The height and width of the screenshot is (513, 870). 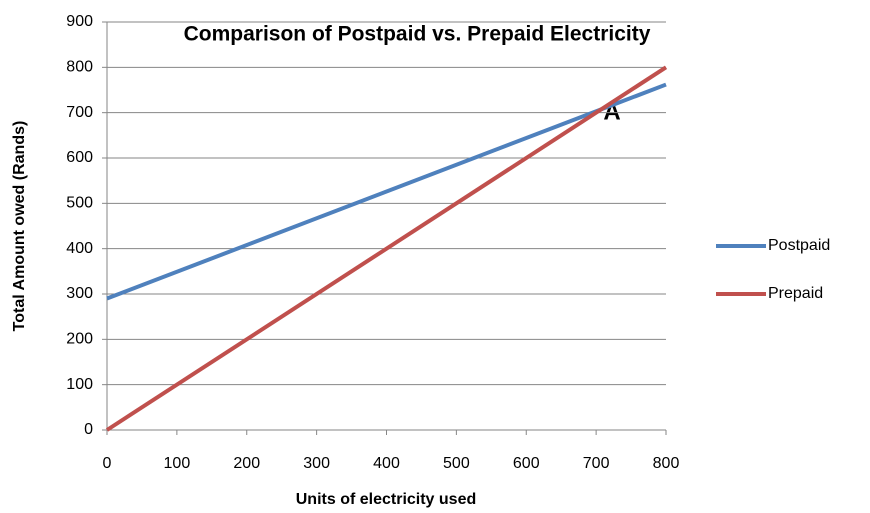 I want to click on y-tick-label: 0, so click(x=88, y=429).